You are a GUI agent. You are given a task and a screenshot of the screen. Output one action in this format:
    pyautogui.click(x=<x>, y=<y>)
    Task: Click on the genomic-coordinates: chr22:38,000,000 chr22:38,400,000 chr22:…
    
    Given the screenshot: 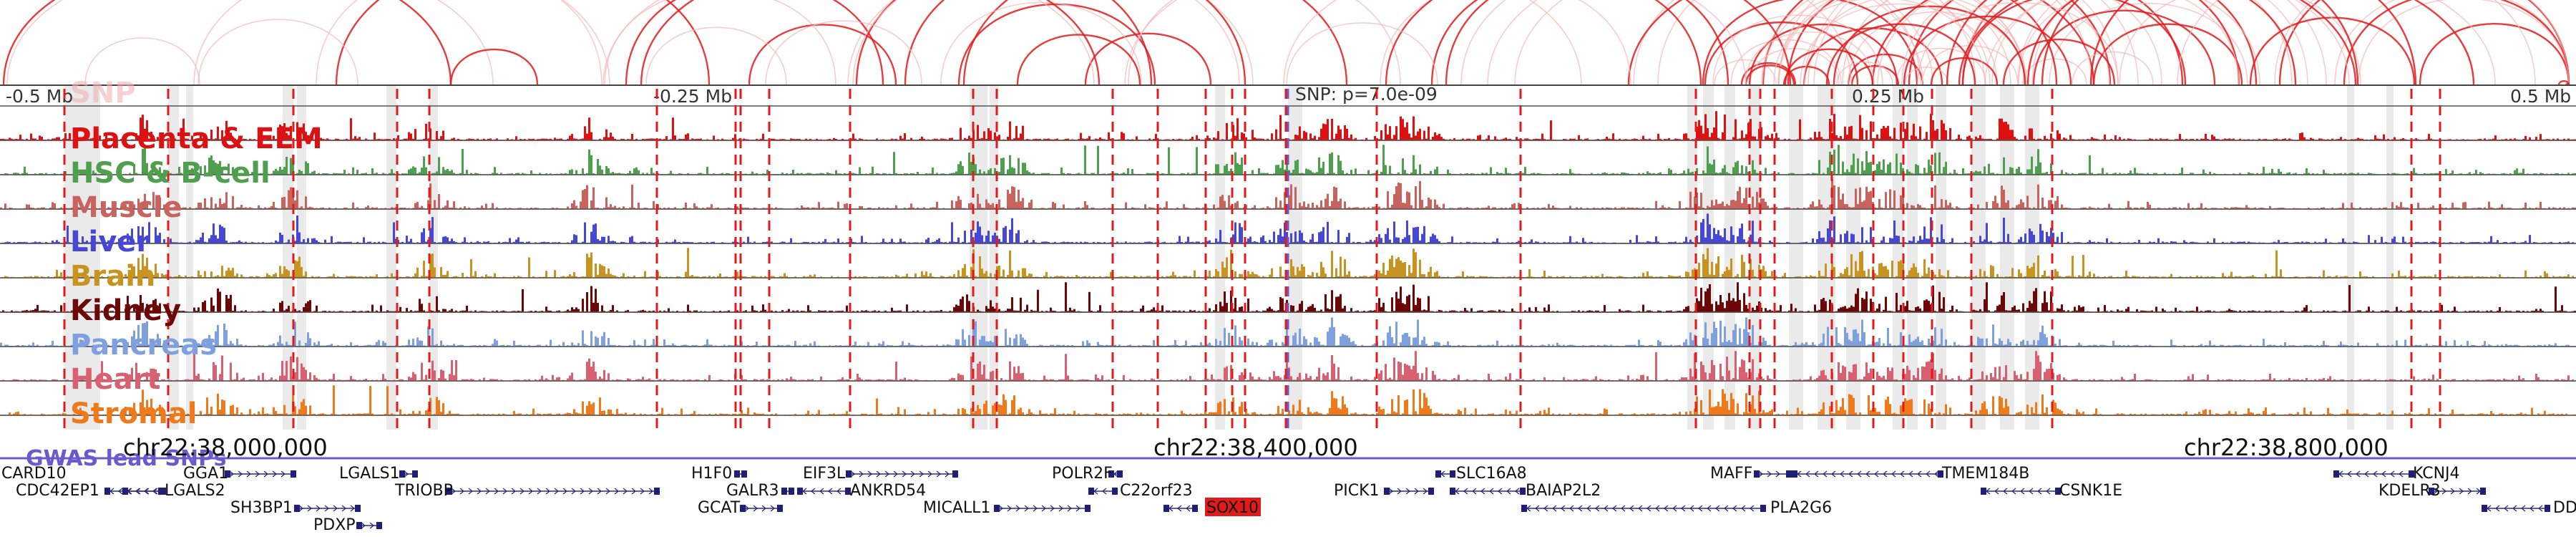 What is the action you would take?
    pyautogui.click(x=1256, y=447)
    